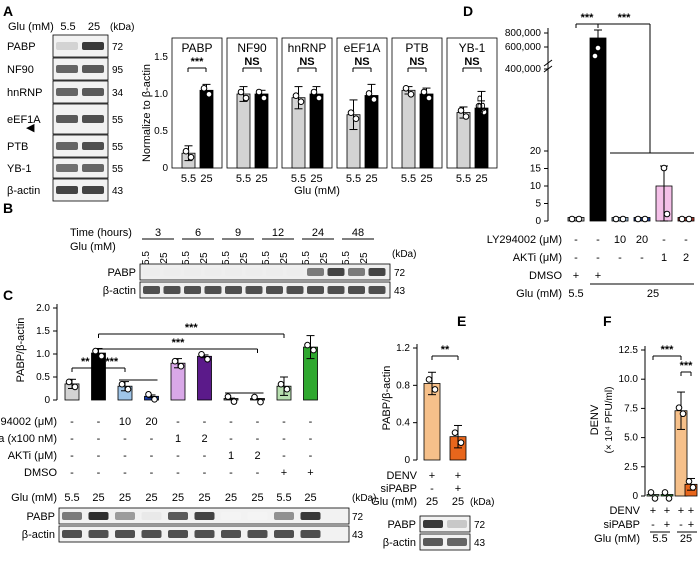 The height and width of the screenshot is (568, 699). What do you see at coordinates (480, 543) in the screenshot?
I see `kda-marker: 43` at bounding box center [480, 543].